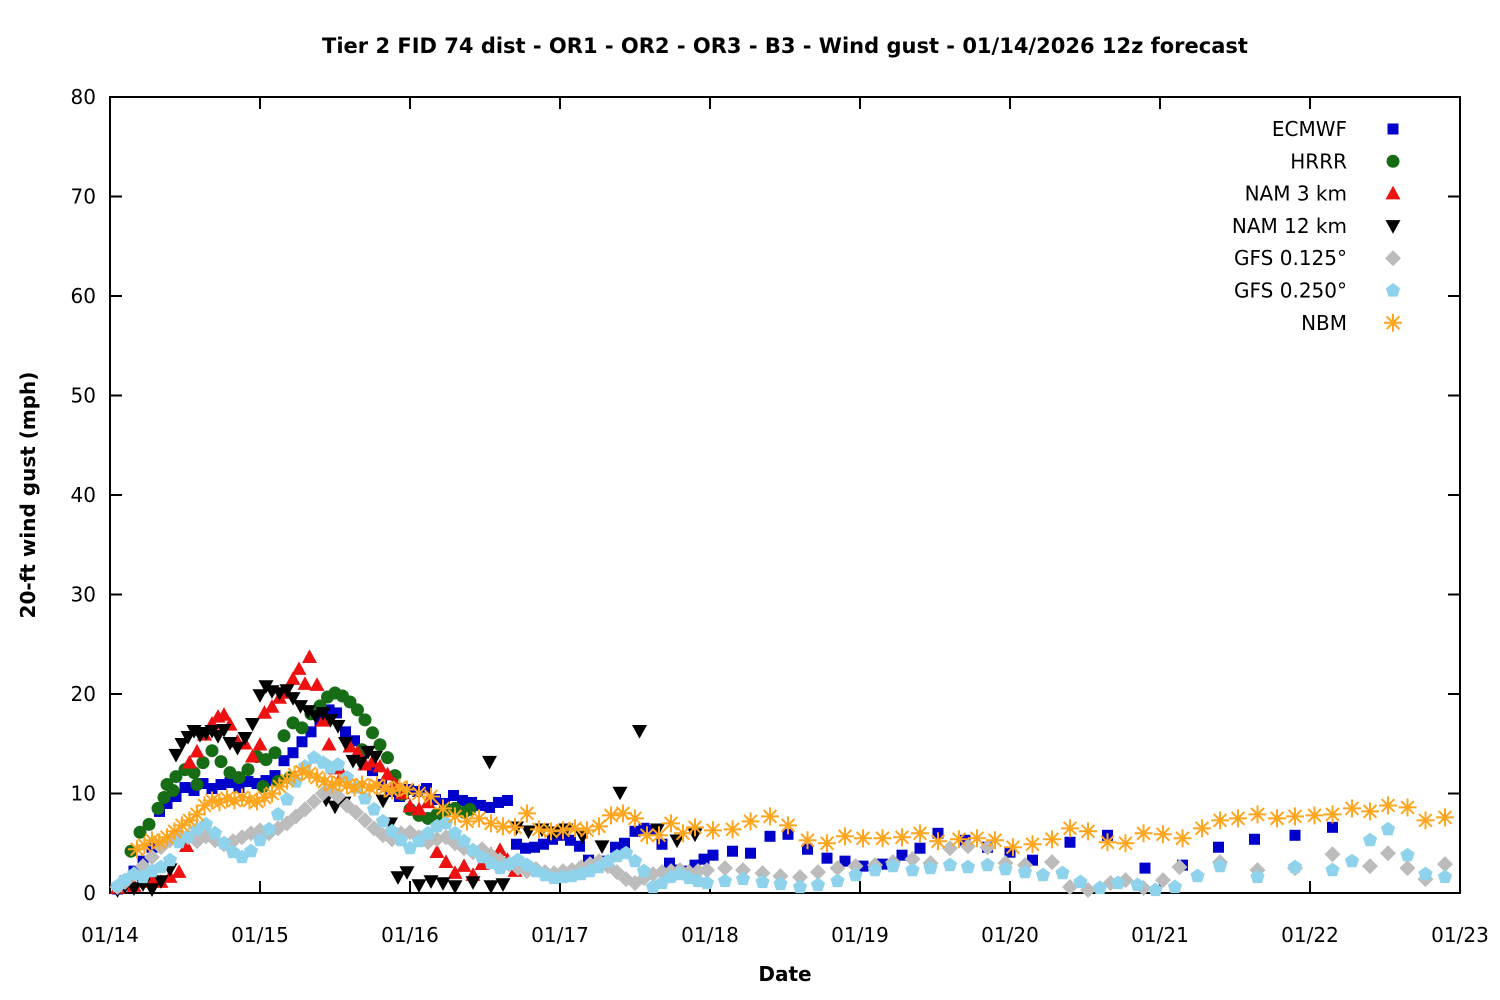  What do you see at coordinates (860, 935) in the screenshot?
I see `x-tick-label: 01/19` at bounding box center [860, 935].